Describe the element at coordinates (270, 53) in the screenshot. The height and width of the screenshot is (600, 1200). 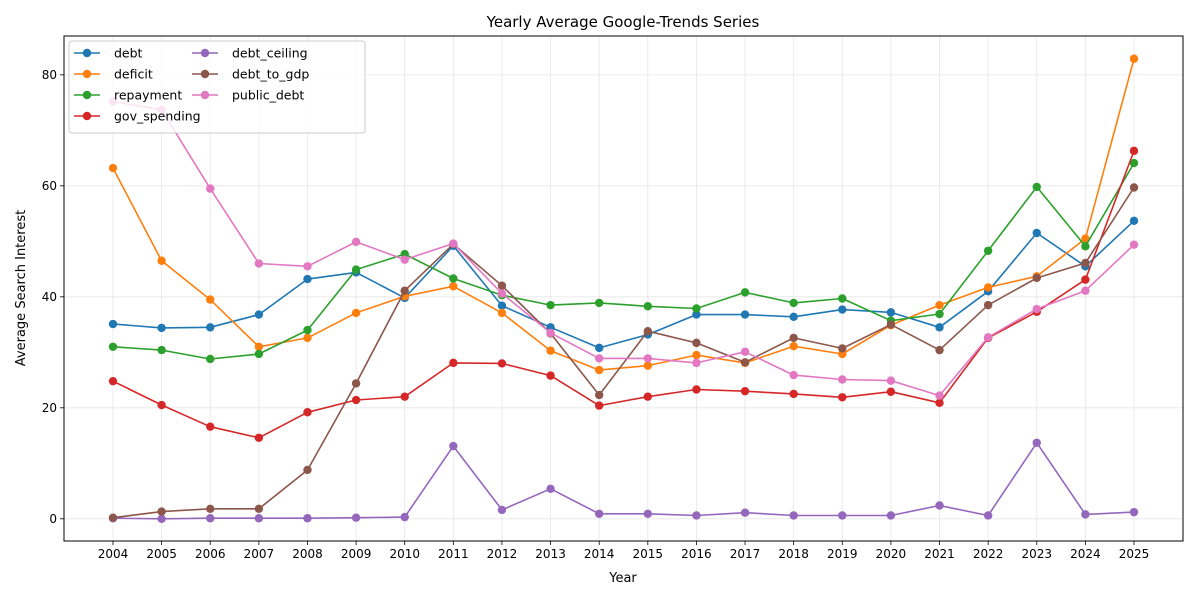
I see `legend-label: debt_ceiling` at that location.